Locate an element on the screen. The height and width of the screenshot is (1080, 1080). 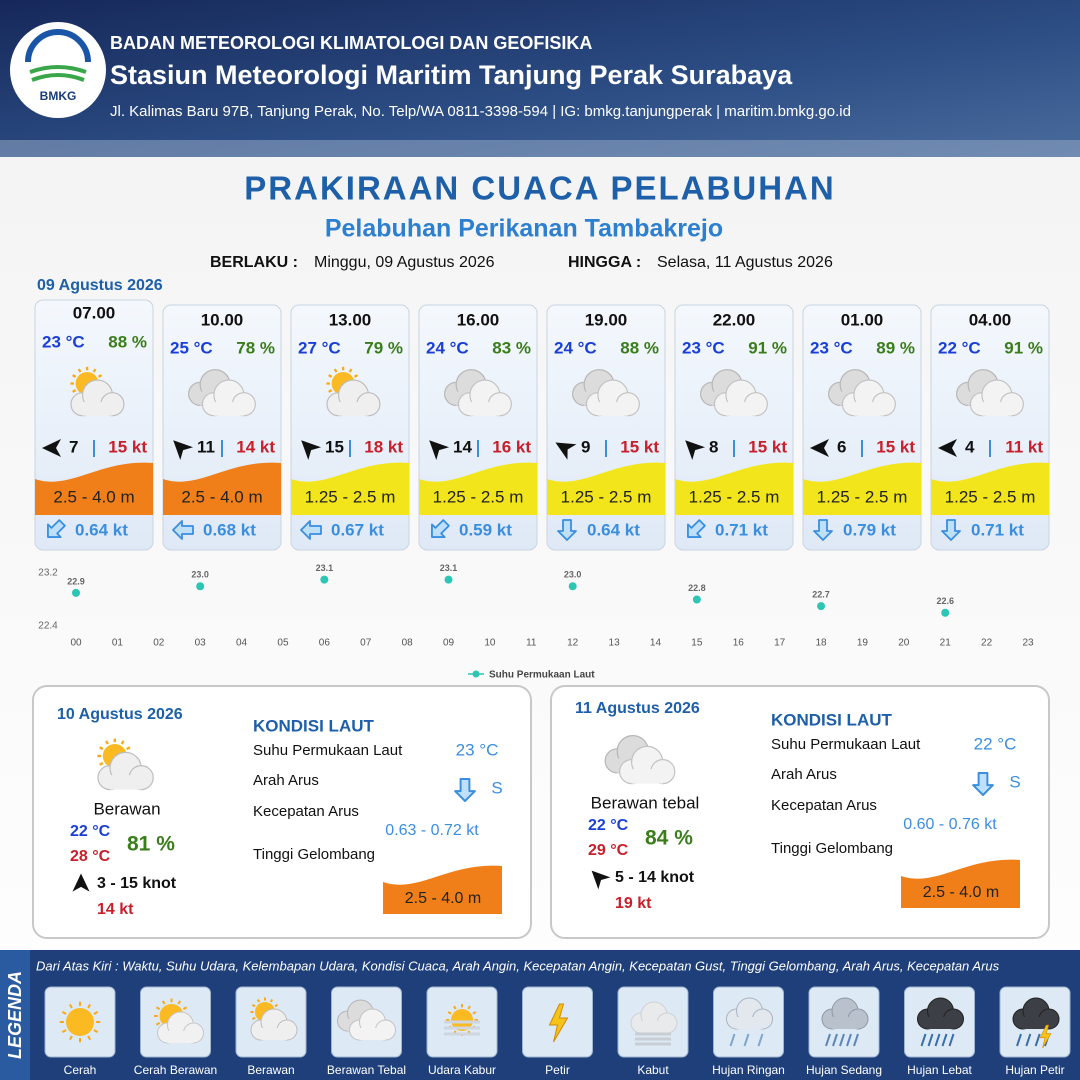
current-dir-label: Arah Arus is located at coordinates (286, 780).